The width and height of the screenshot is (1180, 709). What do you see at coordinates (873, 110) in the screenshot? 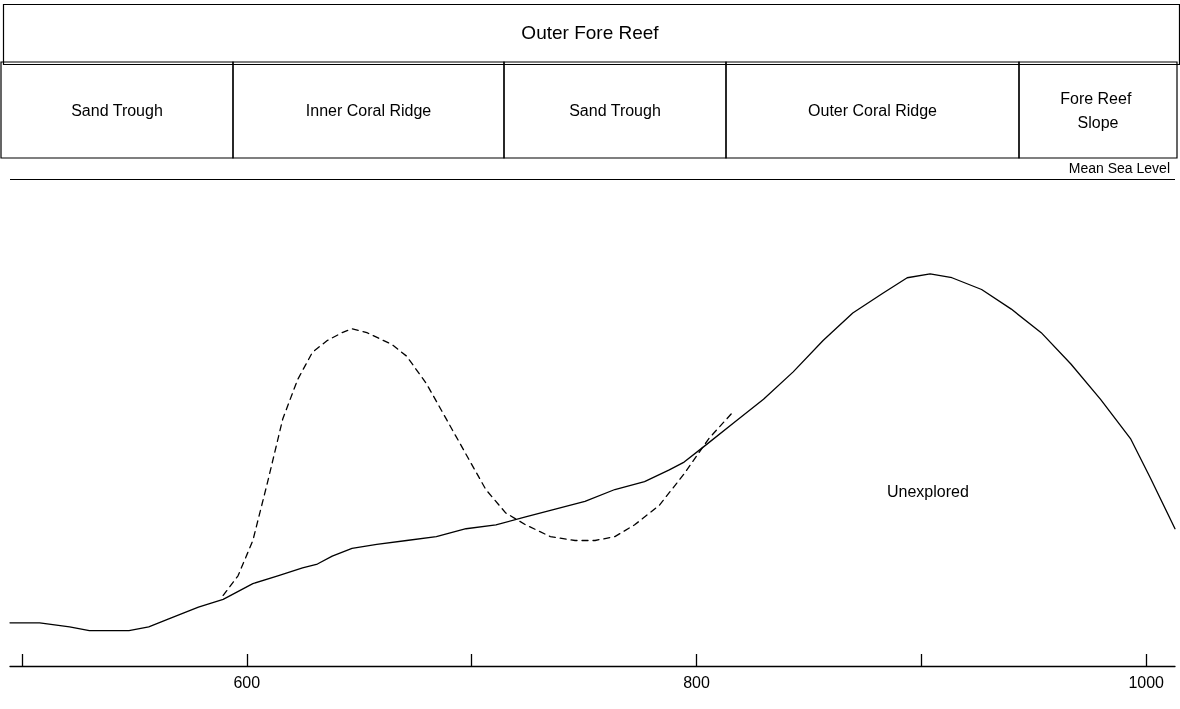
I see `text: Outer Coral Ridge` at bounding box center [873, 110].